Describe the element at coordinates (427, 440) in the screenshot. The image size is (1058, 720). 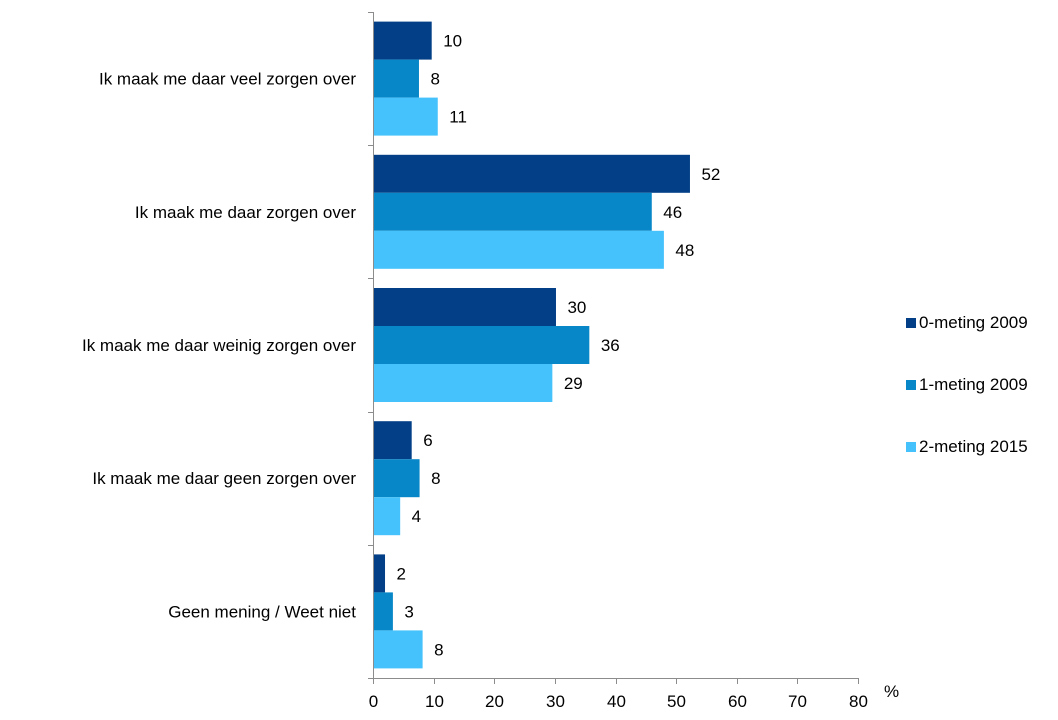
I see `value-label: 6` at that location.